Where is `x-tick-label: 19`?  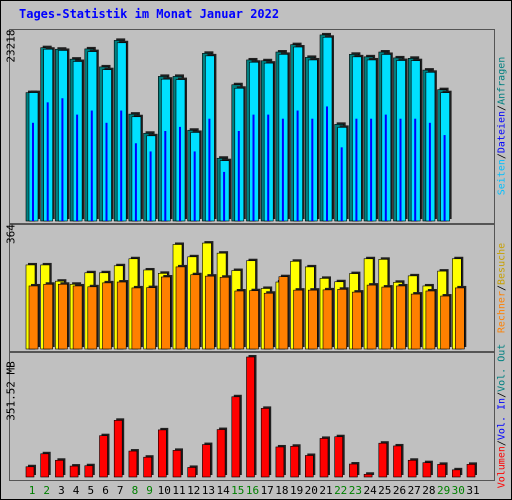
x-tick-label: 19 is located at coordinates (296, 490).